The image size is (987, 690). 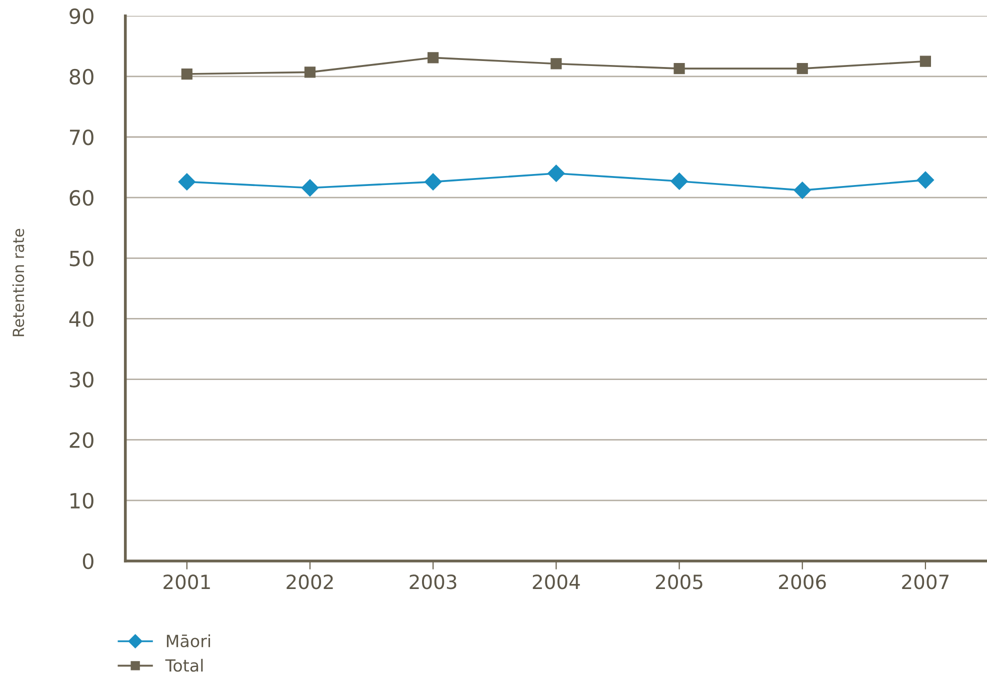 What do you see at coordinates (82, 440) in the screenshot?
I see `y-tick-label: 20` at bounding box center [82, 440].